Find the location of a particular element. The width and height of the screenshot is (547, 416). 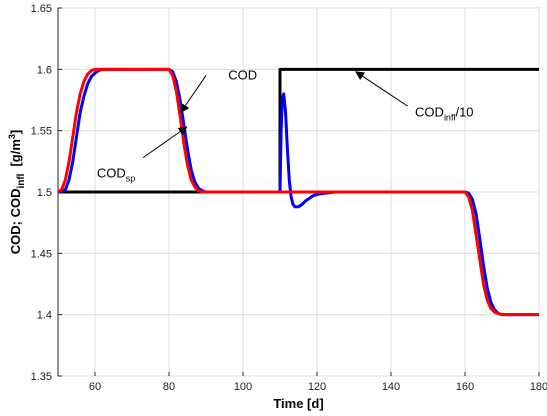

annotation-label: CODinfl/10 is located at coordinates (444, 113).